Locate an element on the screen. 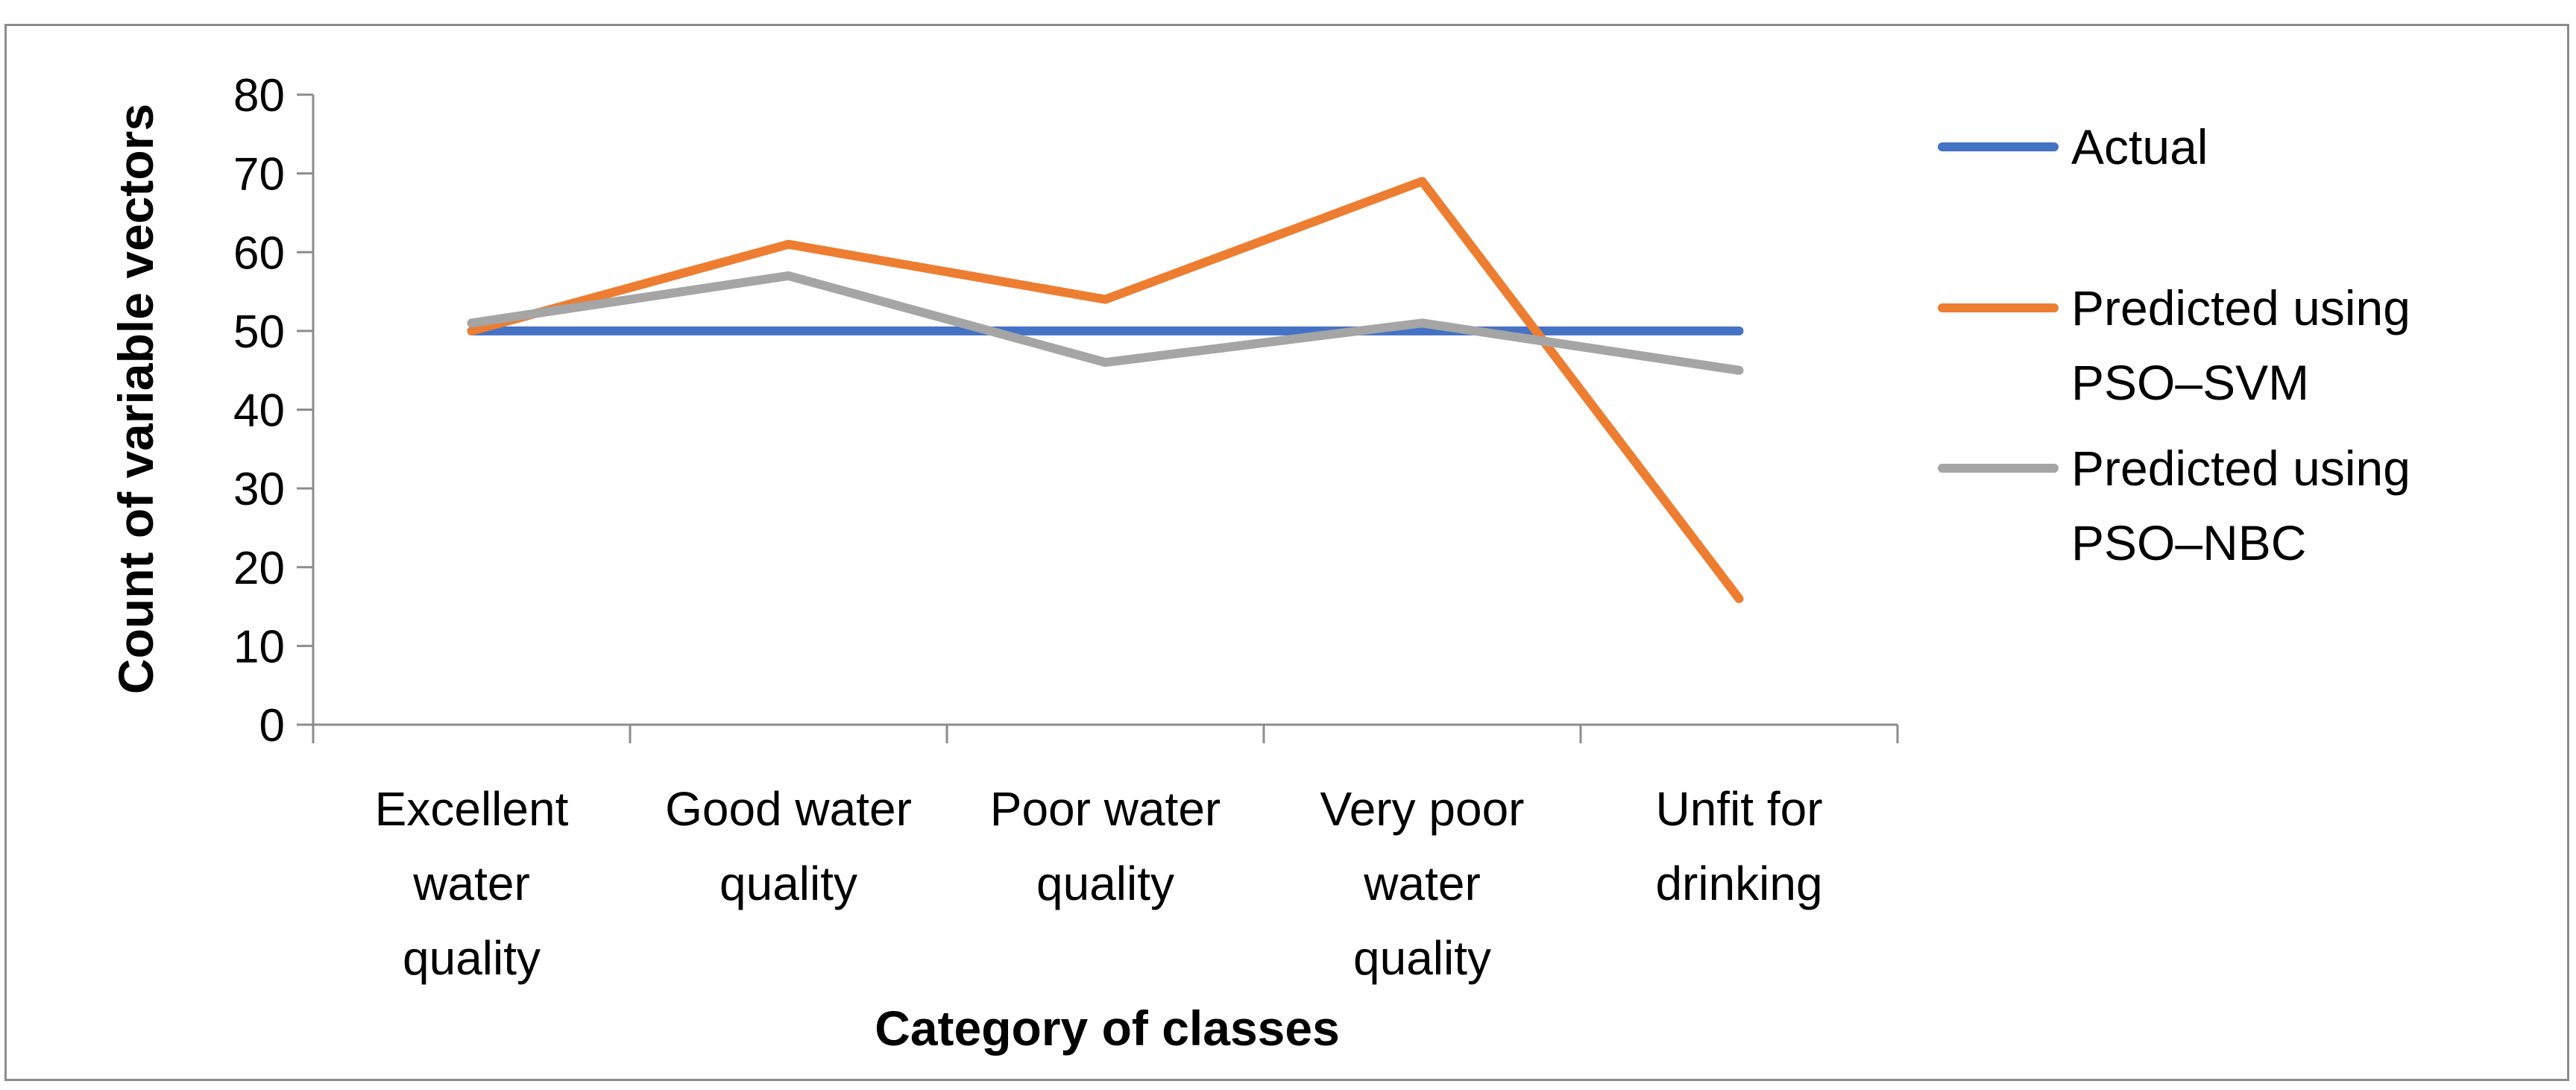 The height and width of the screenshot is (1090, 2576). y-tick-label: 10 is located at coordinates (259, 646).